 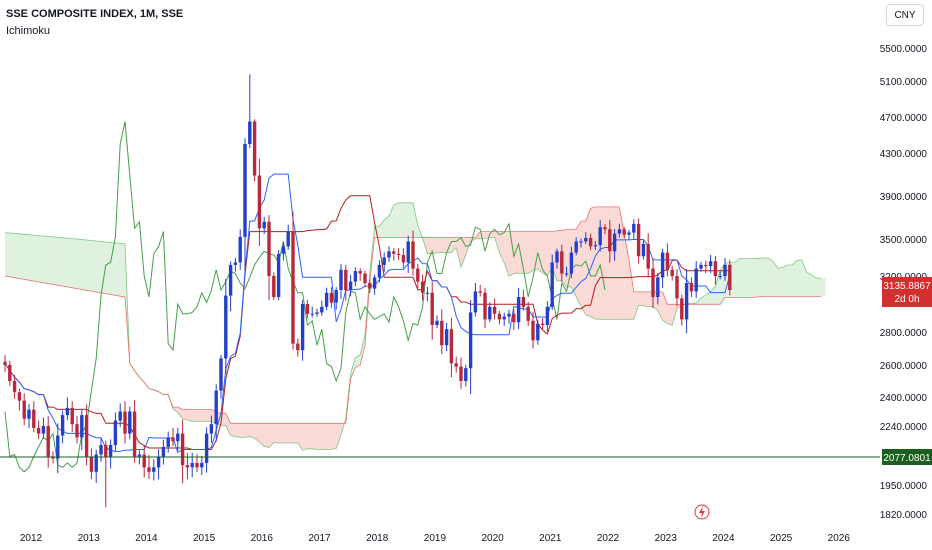 What do you see at coordinates (492, 538) in the screenshot?
I see `x-tick-label: 2020` at bounding box center [492, 538].